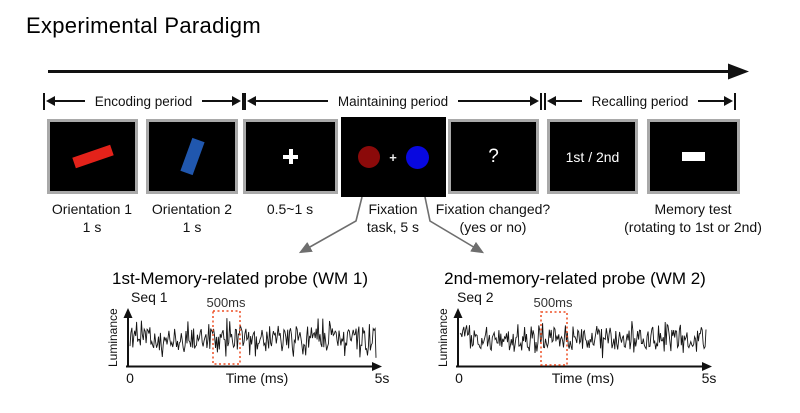 This screenshot has width=800, height=413. I want to click on blue-disc-icon, so click(417, 157).